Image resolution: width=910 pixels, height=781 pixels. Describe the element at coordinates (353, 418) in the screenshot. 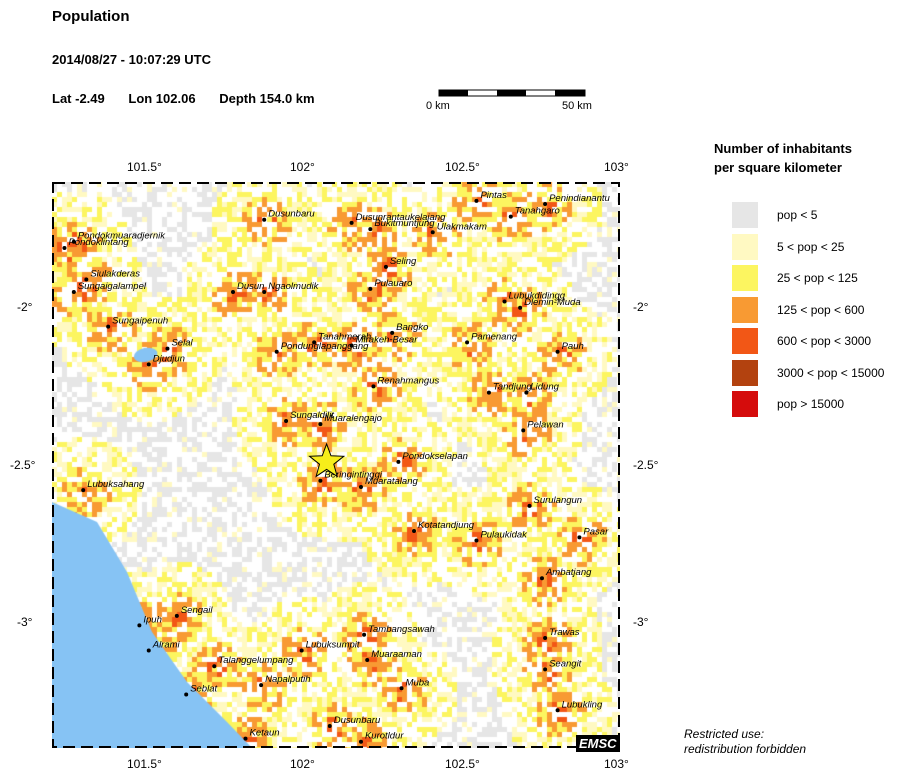

I see `place-label: Muaralengajo` at that location.